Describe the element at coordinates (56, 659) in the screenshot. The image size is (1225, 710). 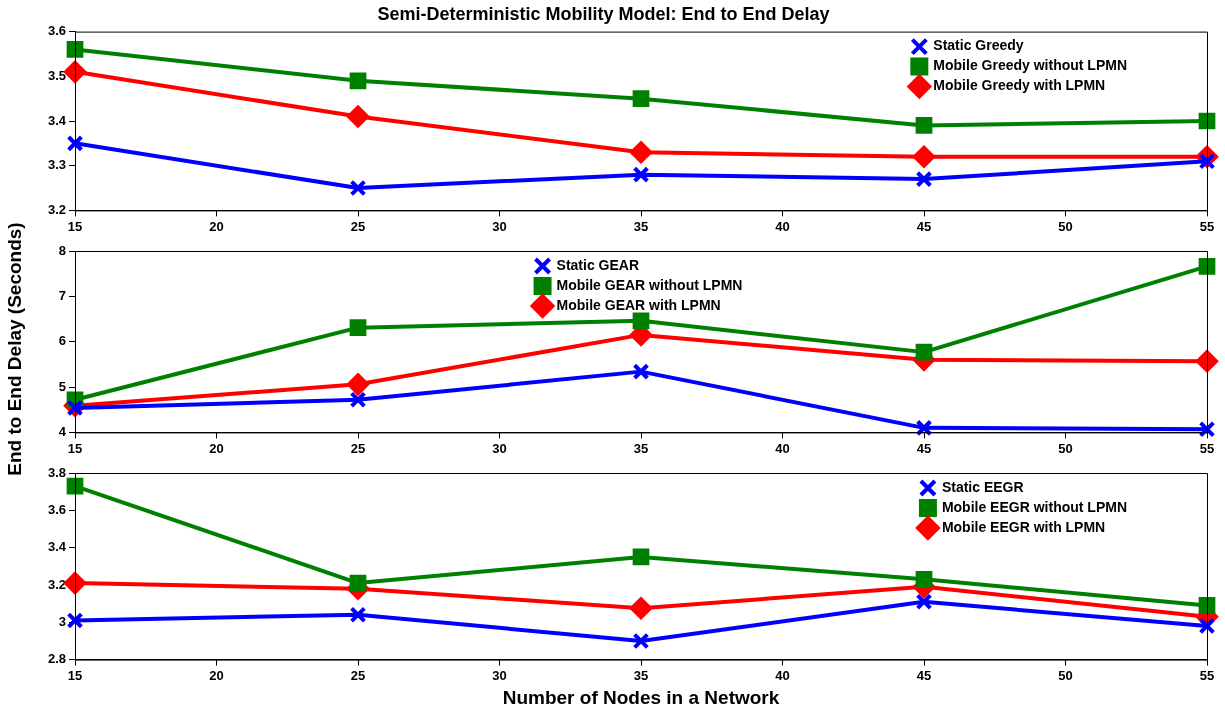
I see `y-tick-label: 2.8` at that location.